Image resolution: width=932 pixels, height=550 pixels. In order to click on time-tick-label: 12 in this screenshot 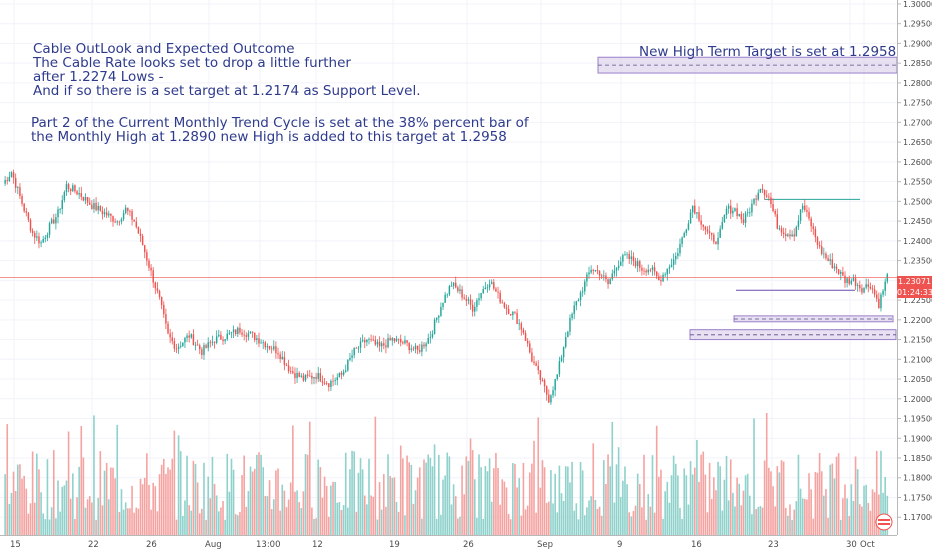, I will do `click(317, 545)`.